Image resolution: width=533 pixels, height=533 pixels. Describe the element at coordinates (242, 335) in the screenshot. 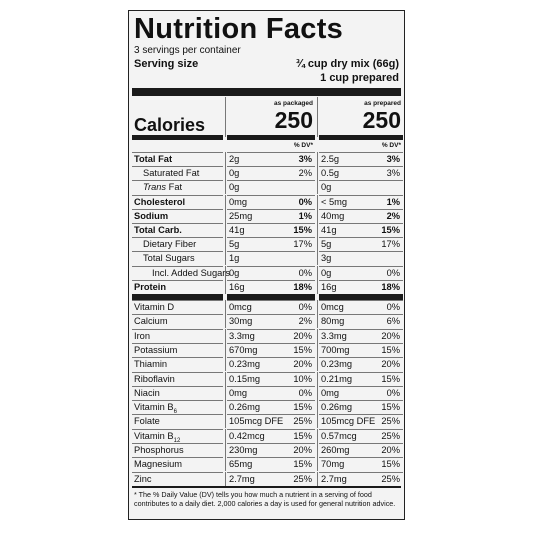

I see `amount: 3.3mg` at that location.